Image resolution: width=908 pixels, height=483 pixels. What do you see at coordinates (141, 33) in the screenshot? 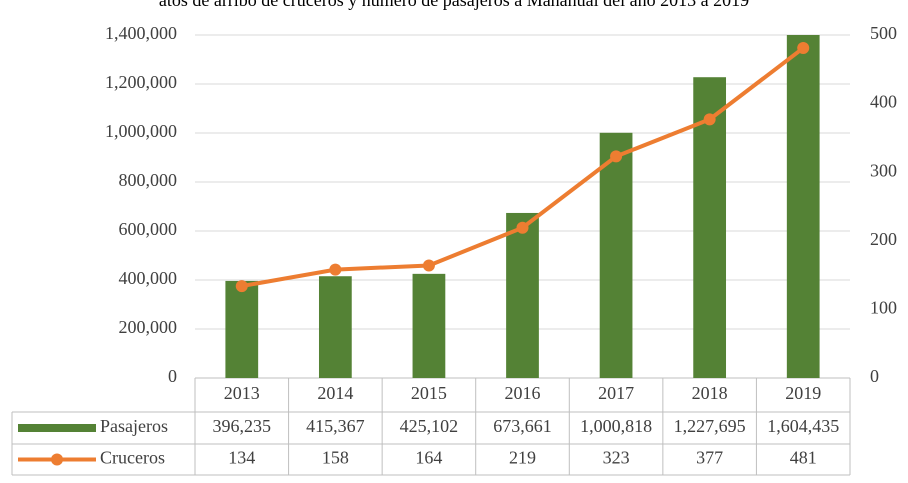
I see `y-tick-label: 1,400,000` at bounding box center [141, 33].